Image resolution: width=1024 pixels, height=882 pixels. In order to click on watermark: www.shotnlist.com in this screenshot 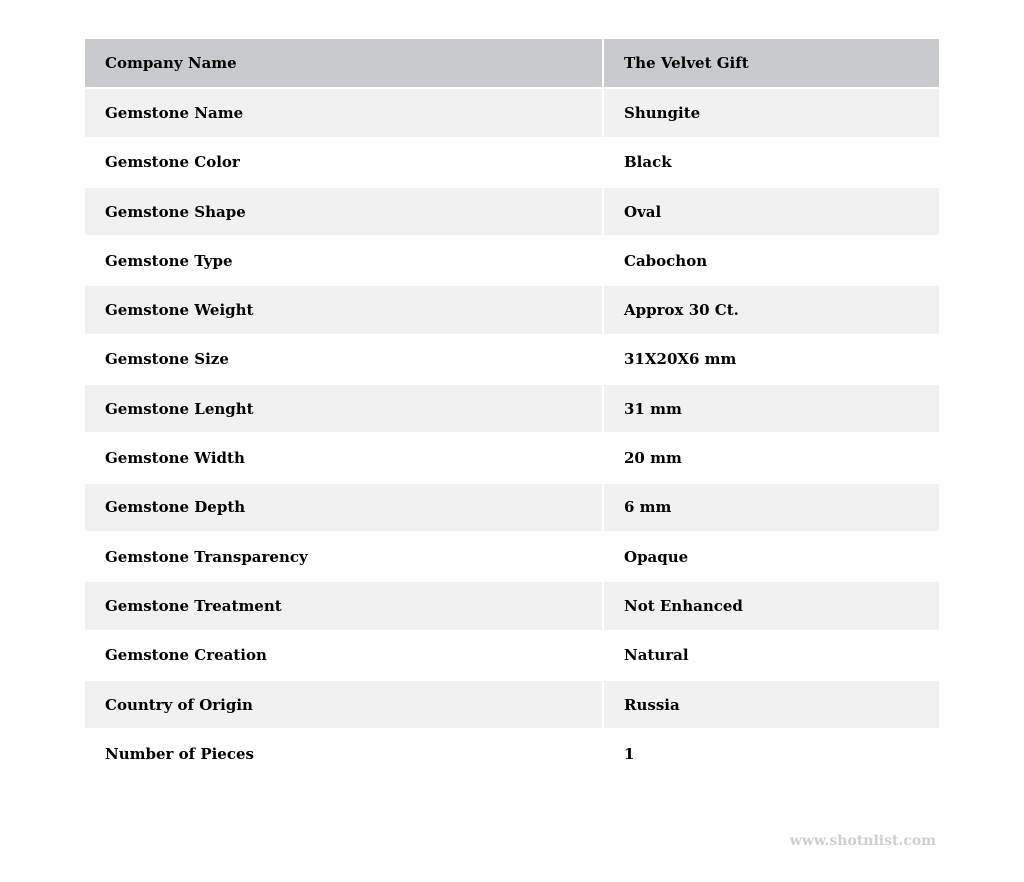, I will do `click(862, 841)`.